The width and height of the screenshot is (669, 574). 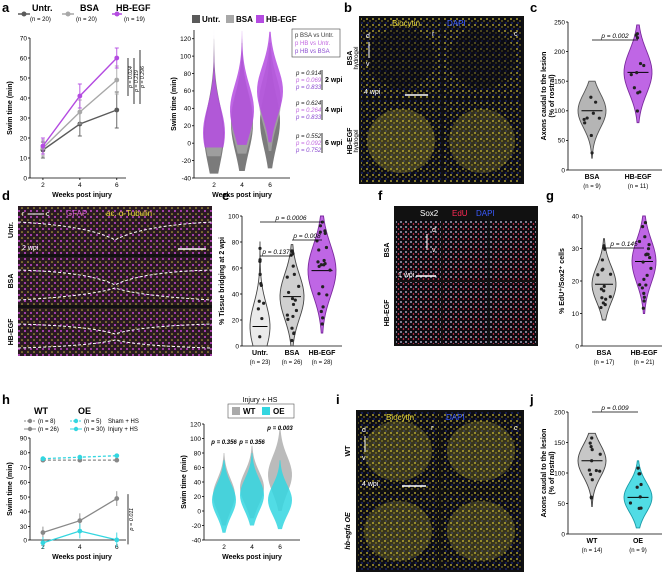 I want to click on d-row1: Untr., so click(x=11, y=230).